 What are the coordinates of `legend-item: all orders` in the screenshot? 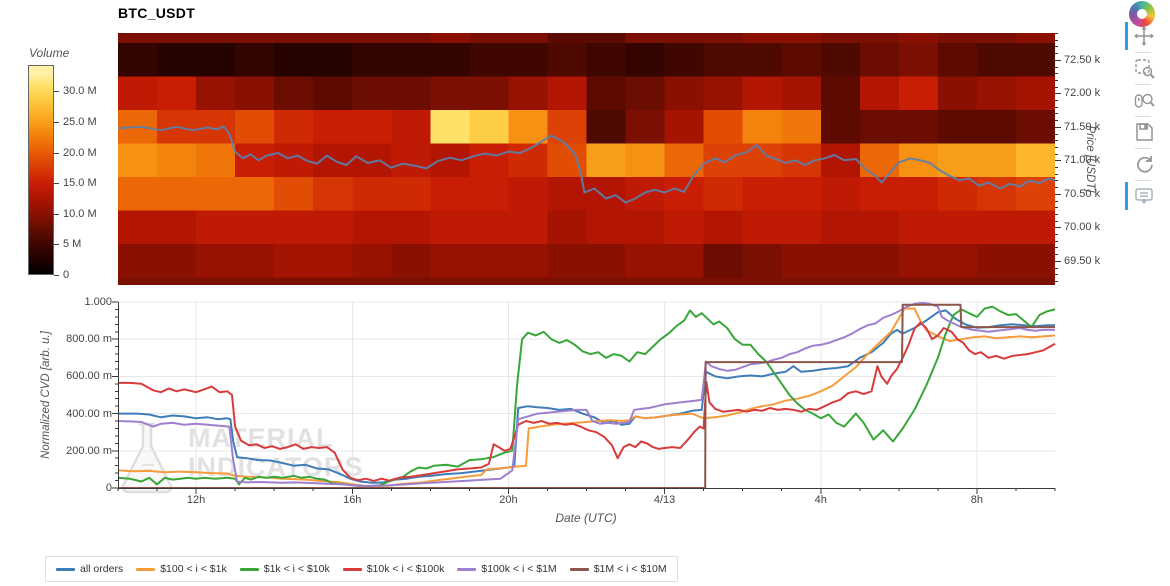 It's located at (89, 569).